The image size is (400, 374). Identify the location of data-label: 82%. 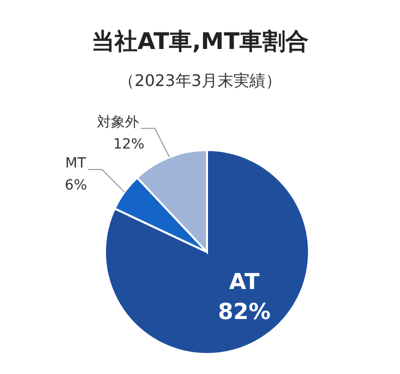
(244, 313).